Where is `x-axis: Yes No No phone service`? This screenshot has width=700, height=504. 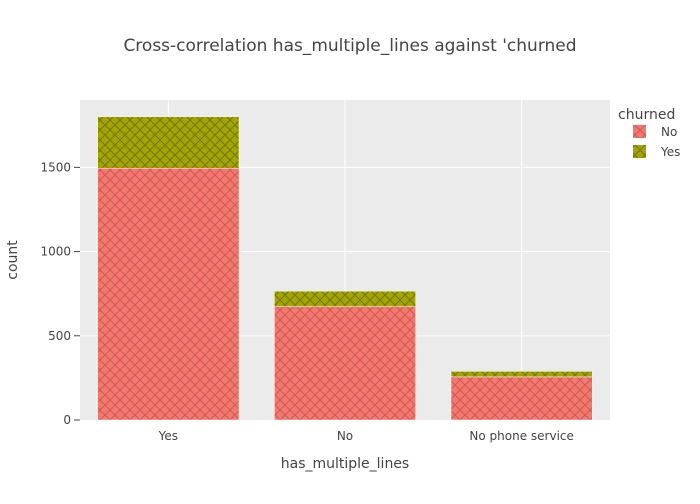 x-axis: Yes No No phone service is located at coordinates (366, 436).